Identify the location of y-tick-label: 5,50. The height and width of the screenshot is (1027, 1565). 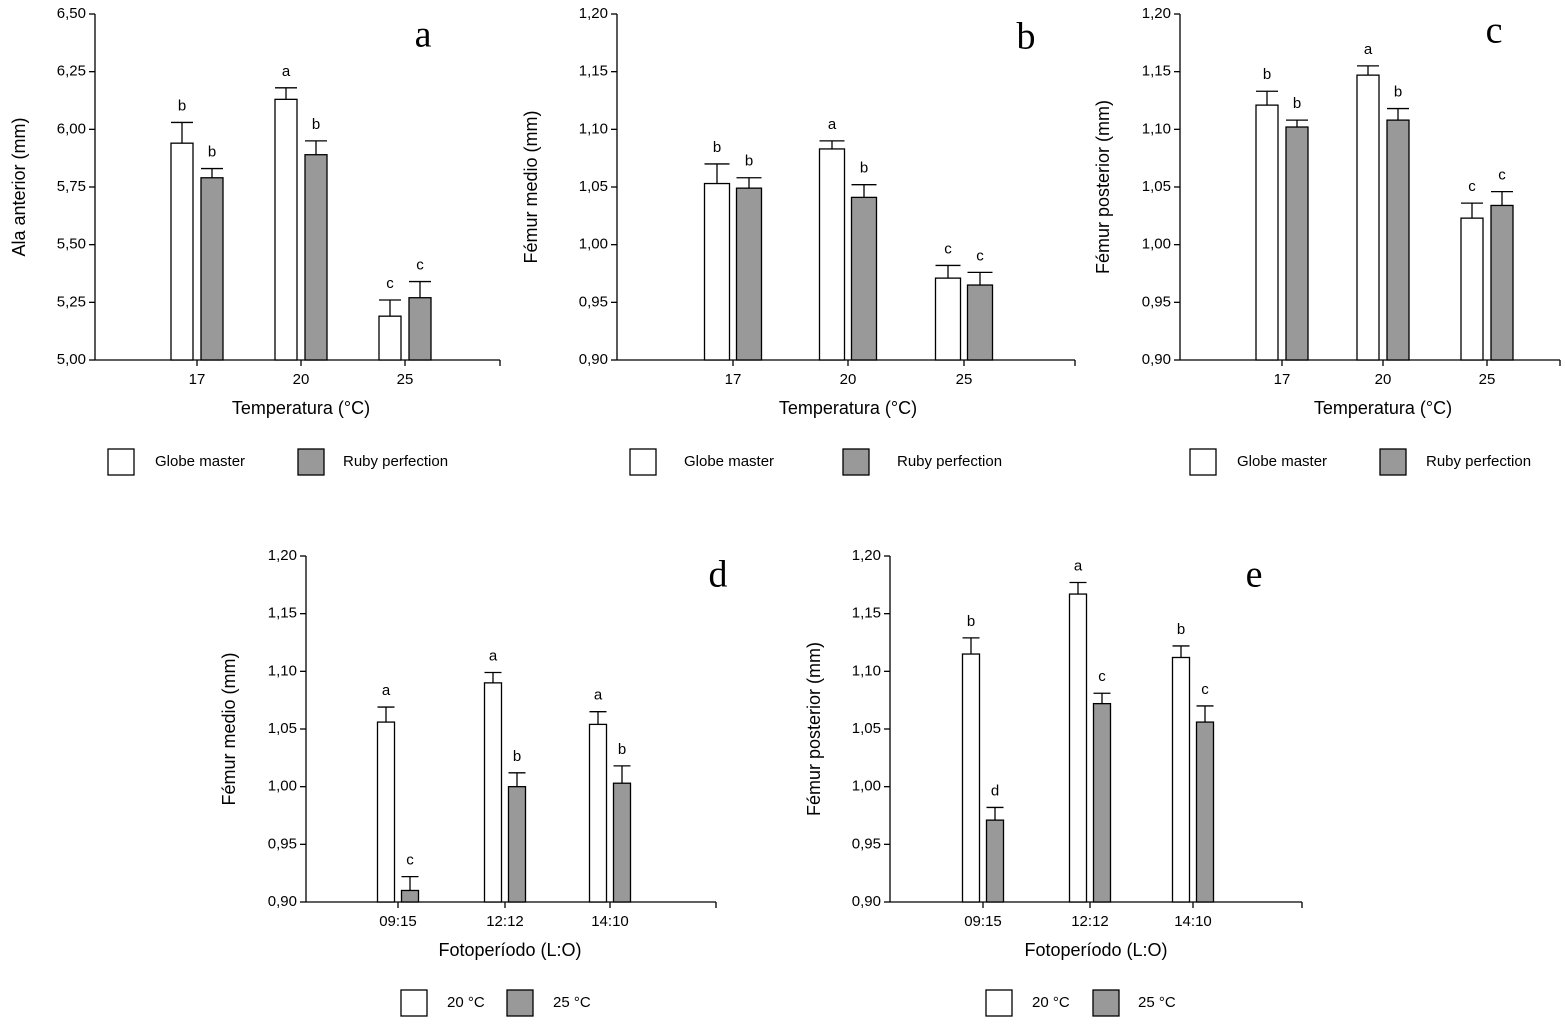
(71, 244).